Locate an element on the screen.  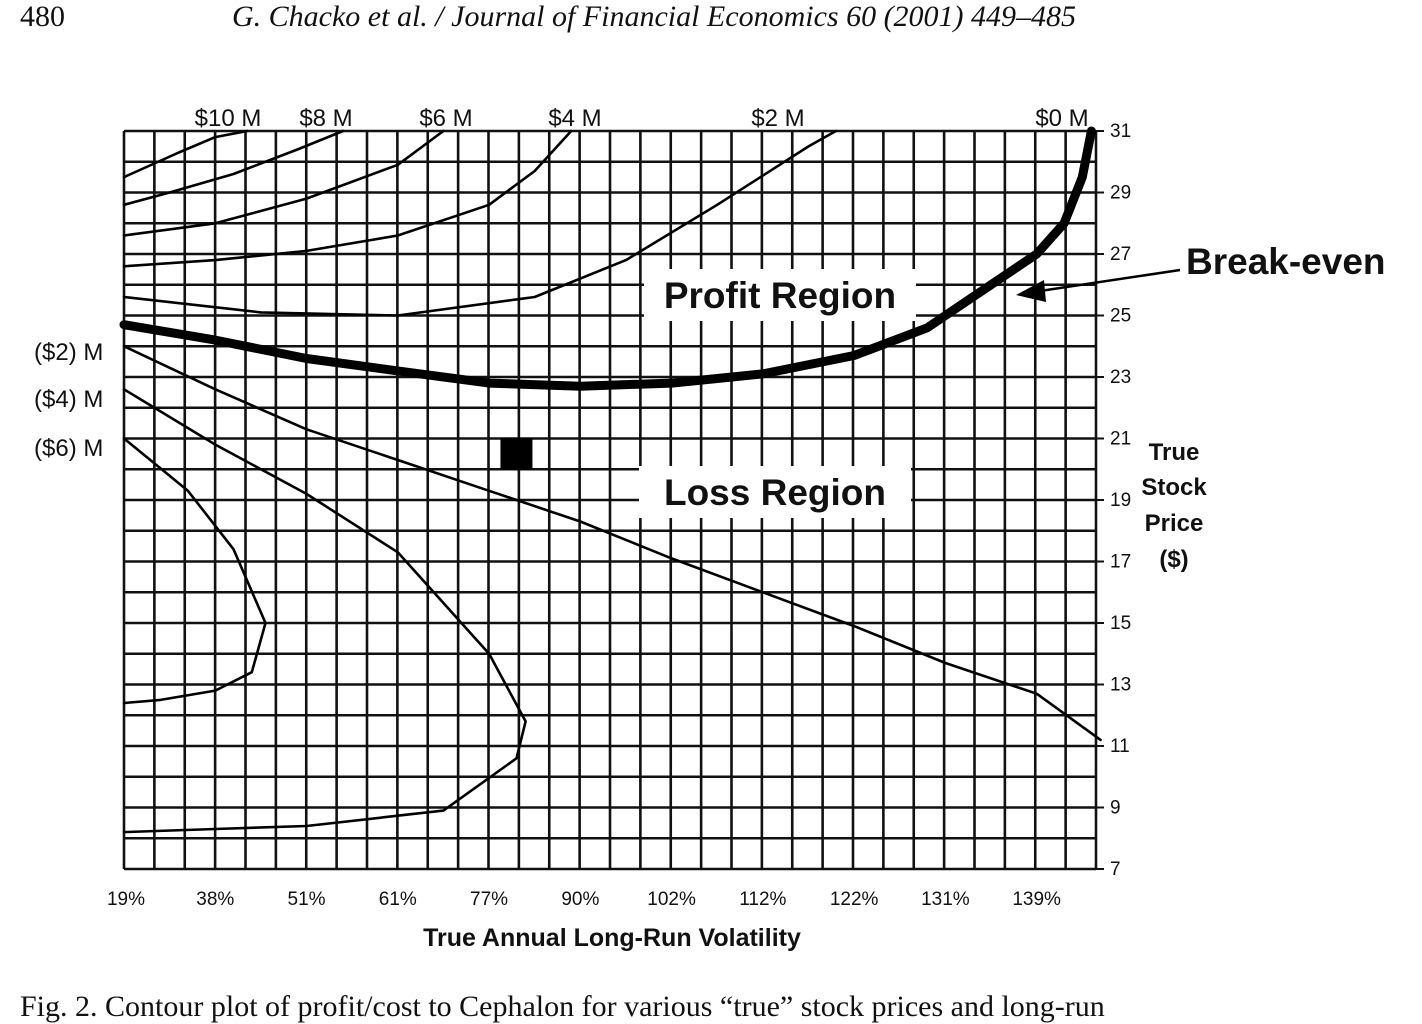
x-tick-label: 38% is located at coordinates (215, 899).